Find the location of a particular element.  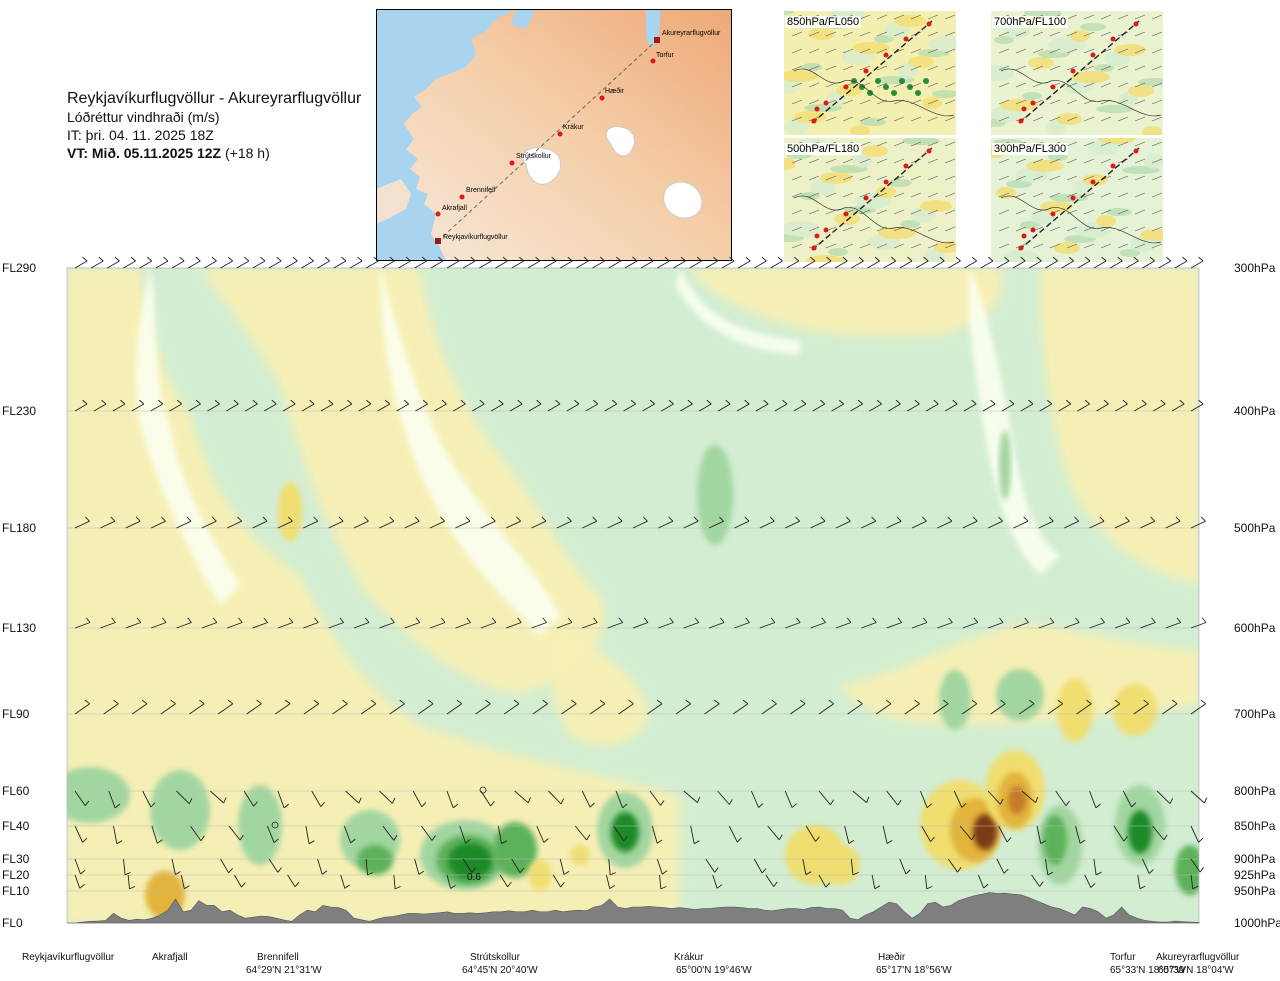

fjord is located at coordinates (523, 19).